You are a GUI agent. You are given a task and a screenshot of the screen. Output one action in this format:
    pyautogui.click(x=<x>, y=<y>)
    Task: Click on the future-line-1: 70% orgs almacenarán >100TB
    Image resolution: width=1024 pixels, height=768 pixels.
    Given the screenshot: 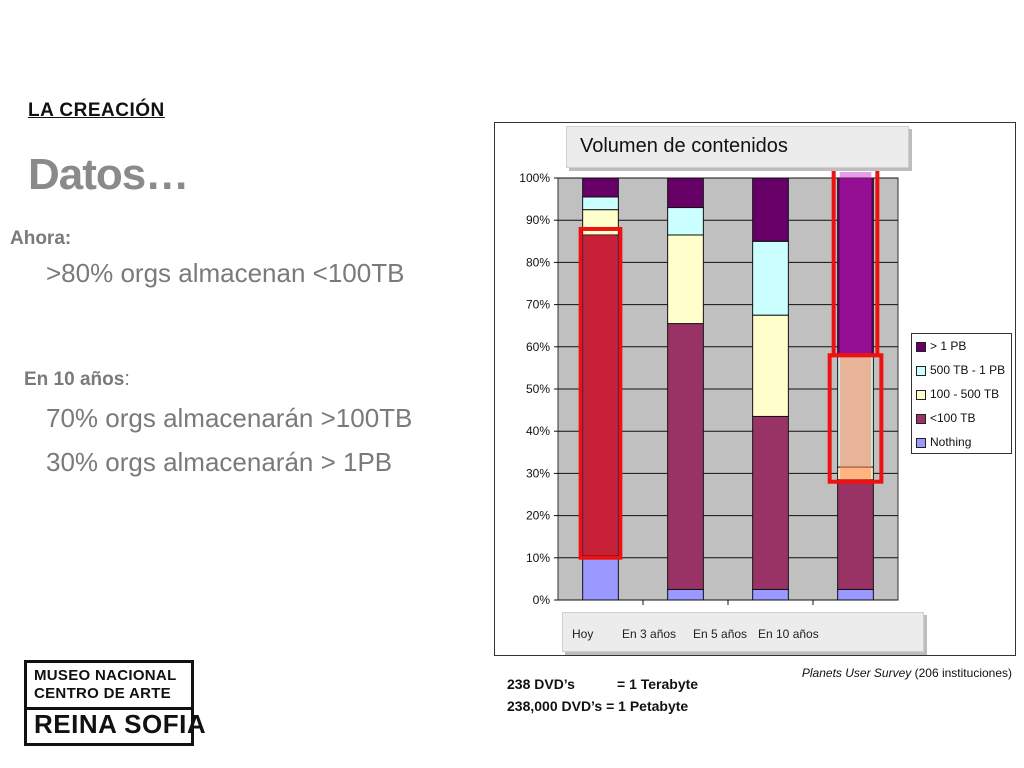 What is the action you would take?
    pyautogui.click(x=229, y=418)
    